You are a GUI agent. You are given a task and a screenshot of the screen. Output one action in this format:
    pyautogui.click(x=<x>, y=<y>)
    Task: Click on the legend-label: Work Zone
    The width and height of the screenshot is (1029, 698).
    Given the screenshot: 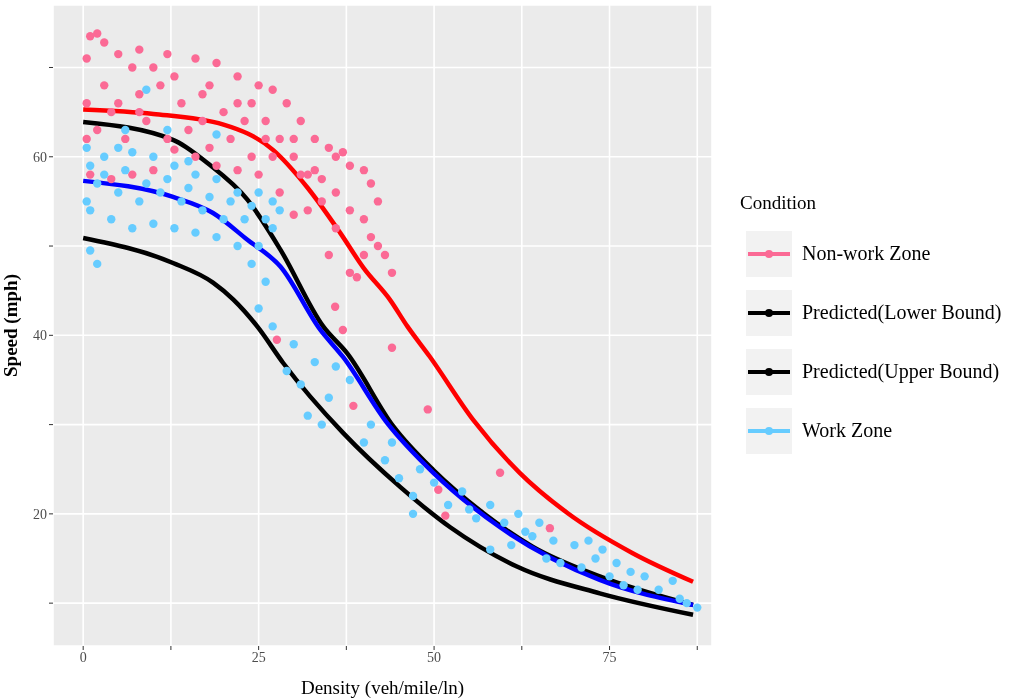 What is the action you would take?
    pyautogui.click(x=847, y=430)
    